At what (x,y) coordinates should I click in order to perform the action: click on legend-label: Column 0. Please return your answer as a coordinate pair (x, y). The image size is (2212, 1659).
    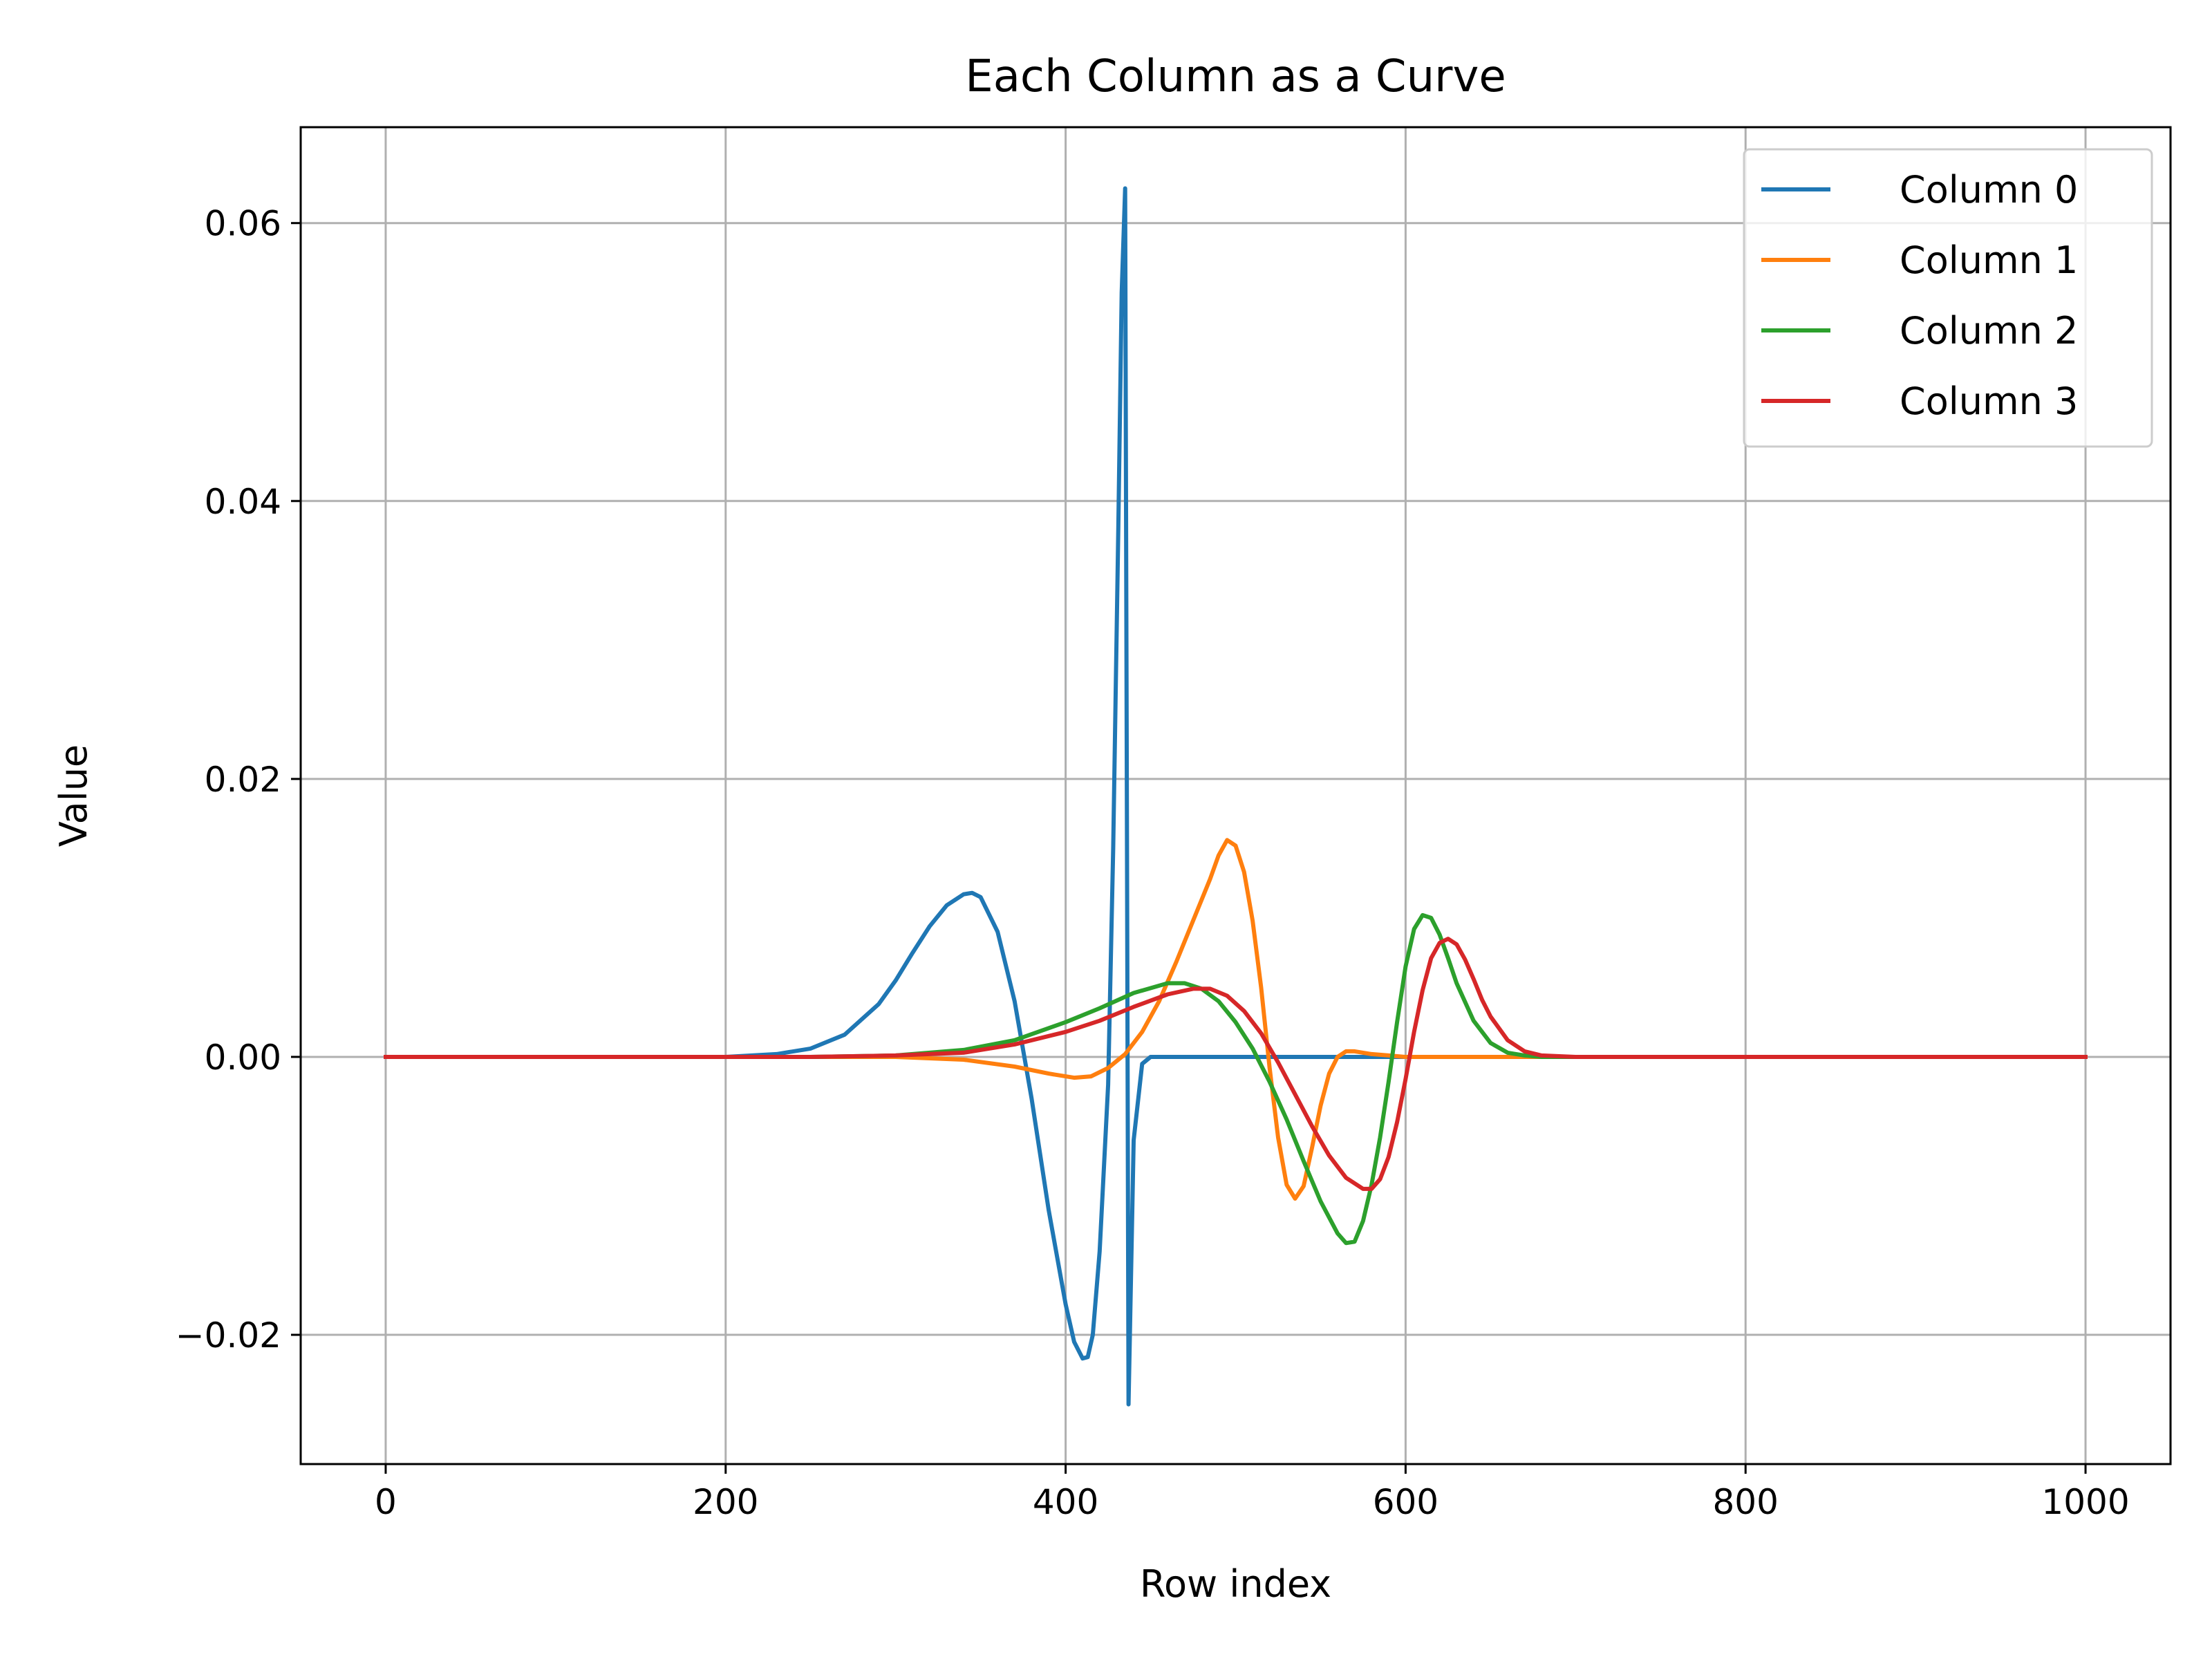
    Looking at the image, I should click on (1989, 190).